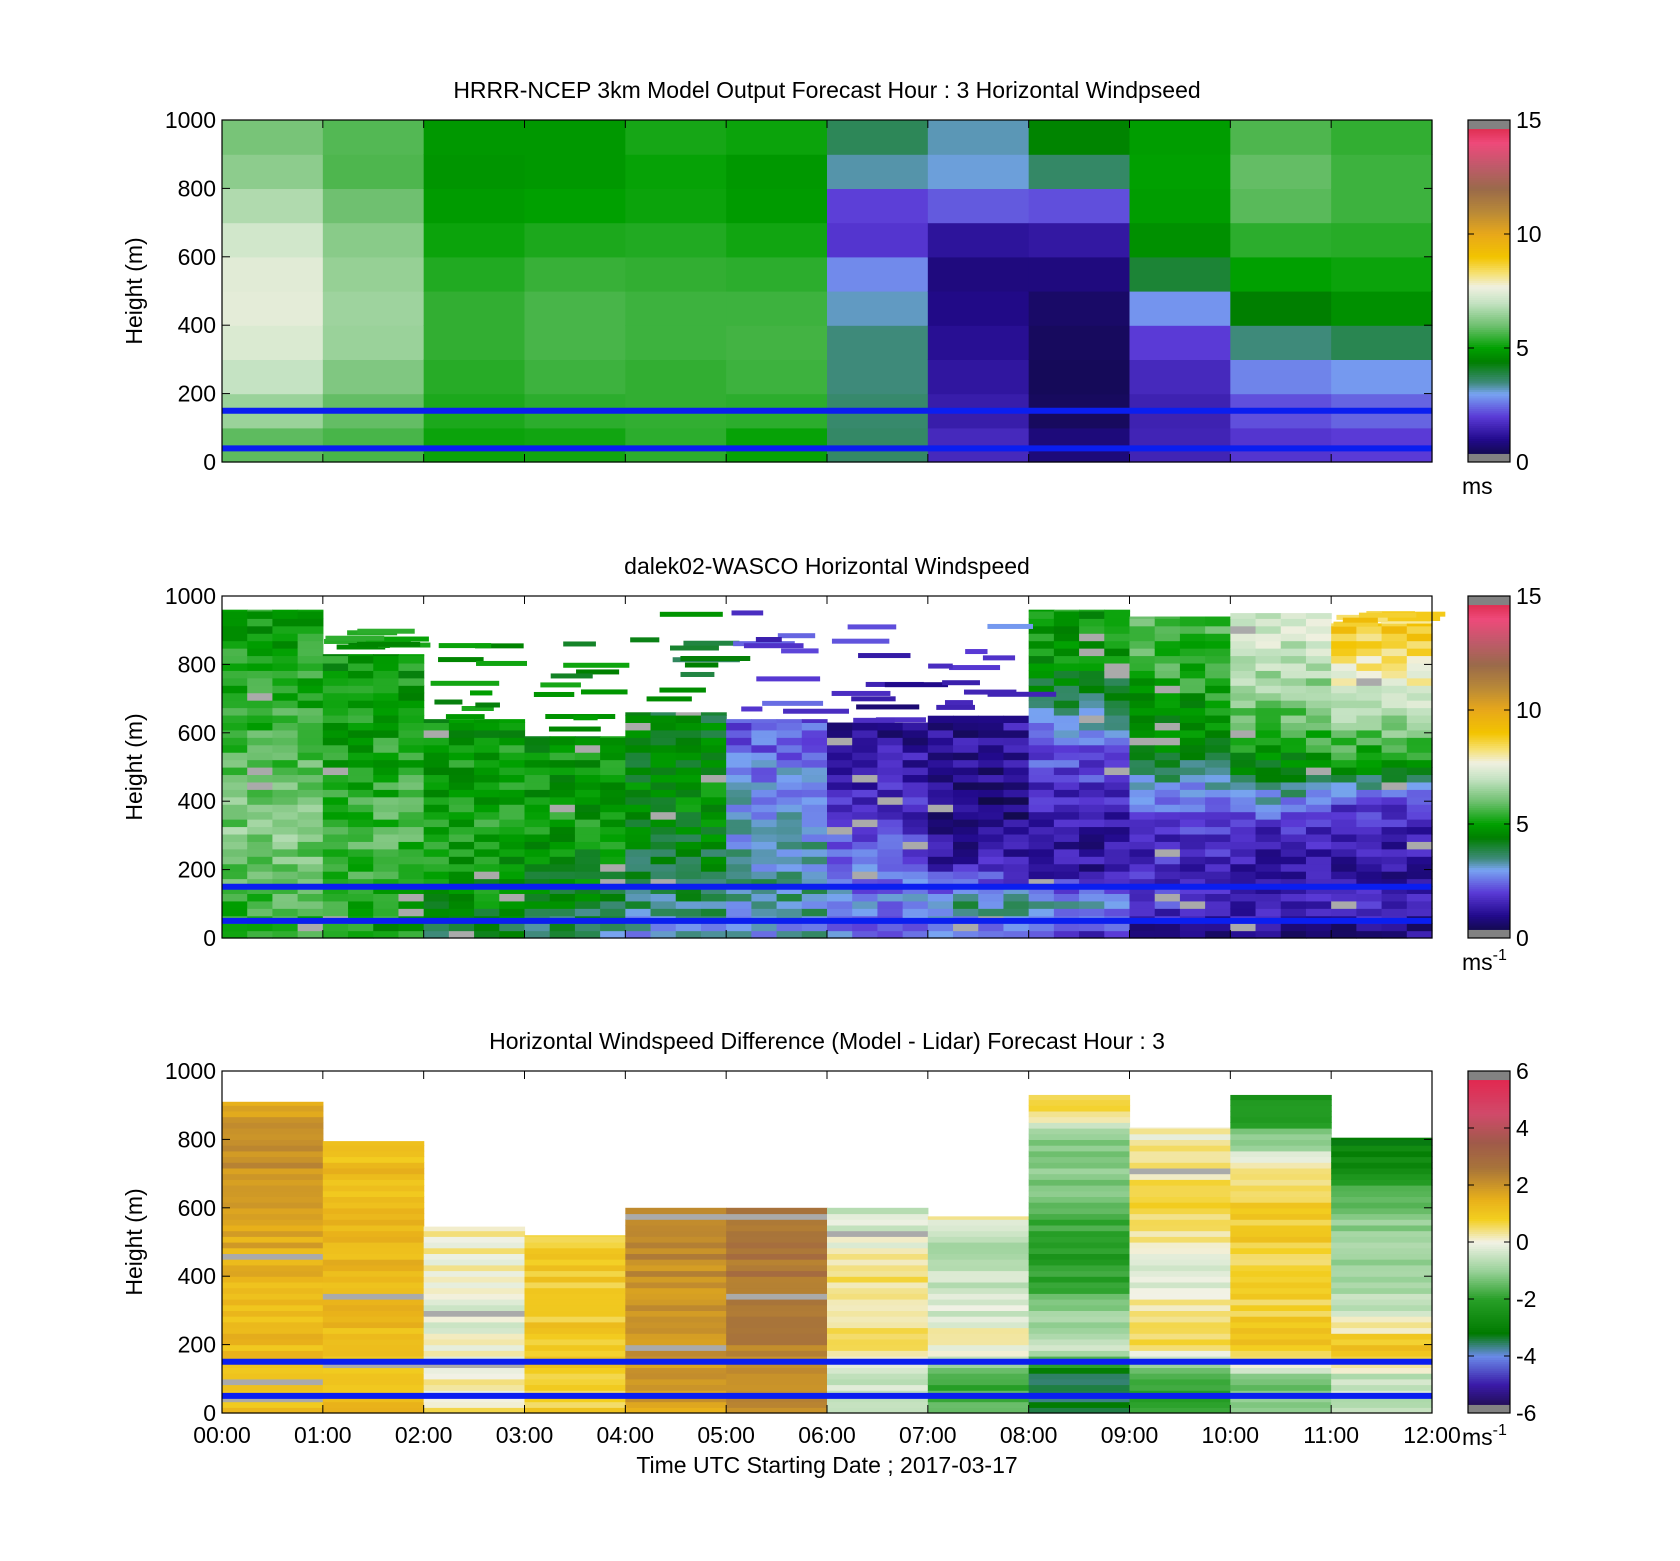 This screenshot has width=1680, height=1561. I want to click on heatmap-streak, so click(861, 693).